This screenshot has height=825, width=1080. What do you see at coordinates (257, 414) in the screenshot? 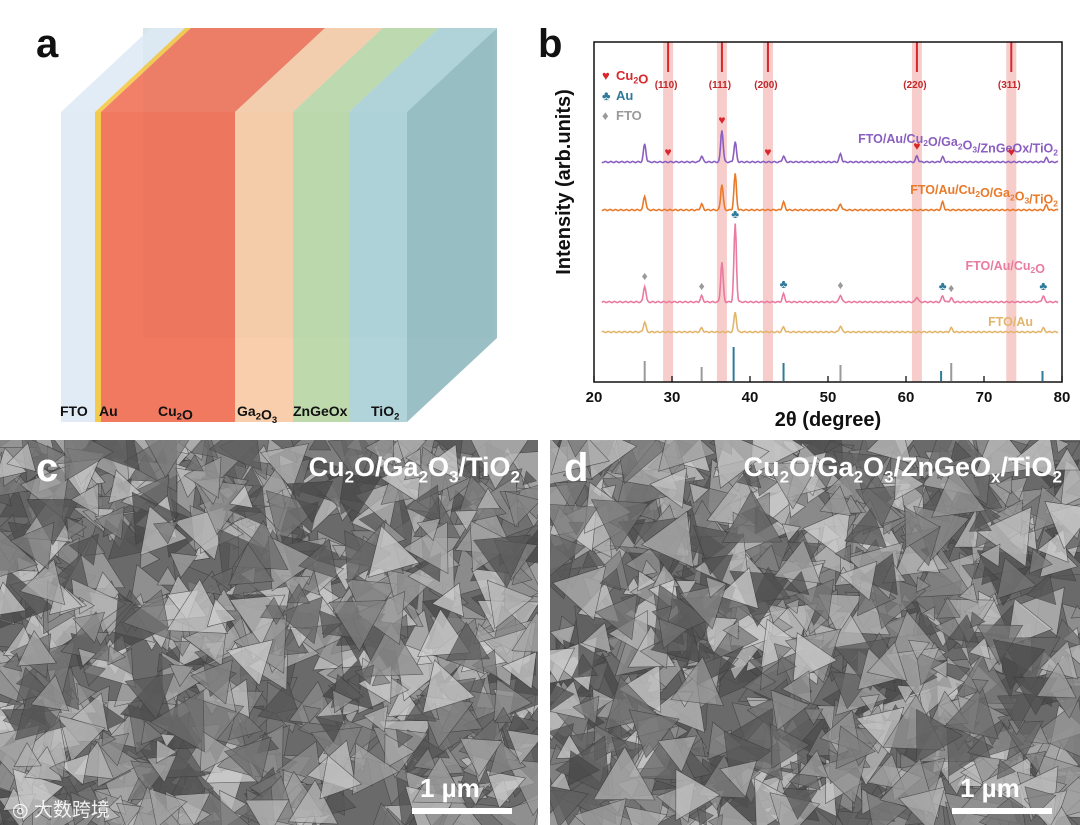
I see `layer-label-Ga2O3: Ga2O3` at bounding box center [257, 414].